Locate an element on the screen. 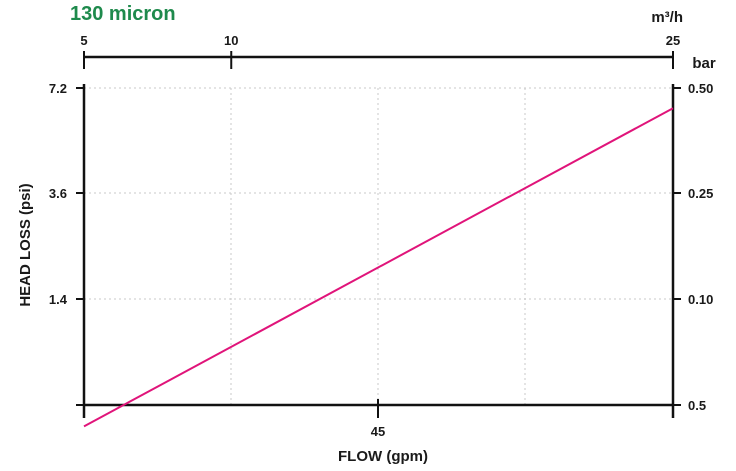 The image size is (736, 471). top-axis-tick-label: 25 is located at coordinates (673, 40).